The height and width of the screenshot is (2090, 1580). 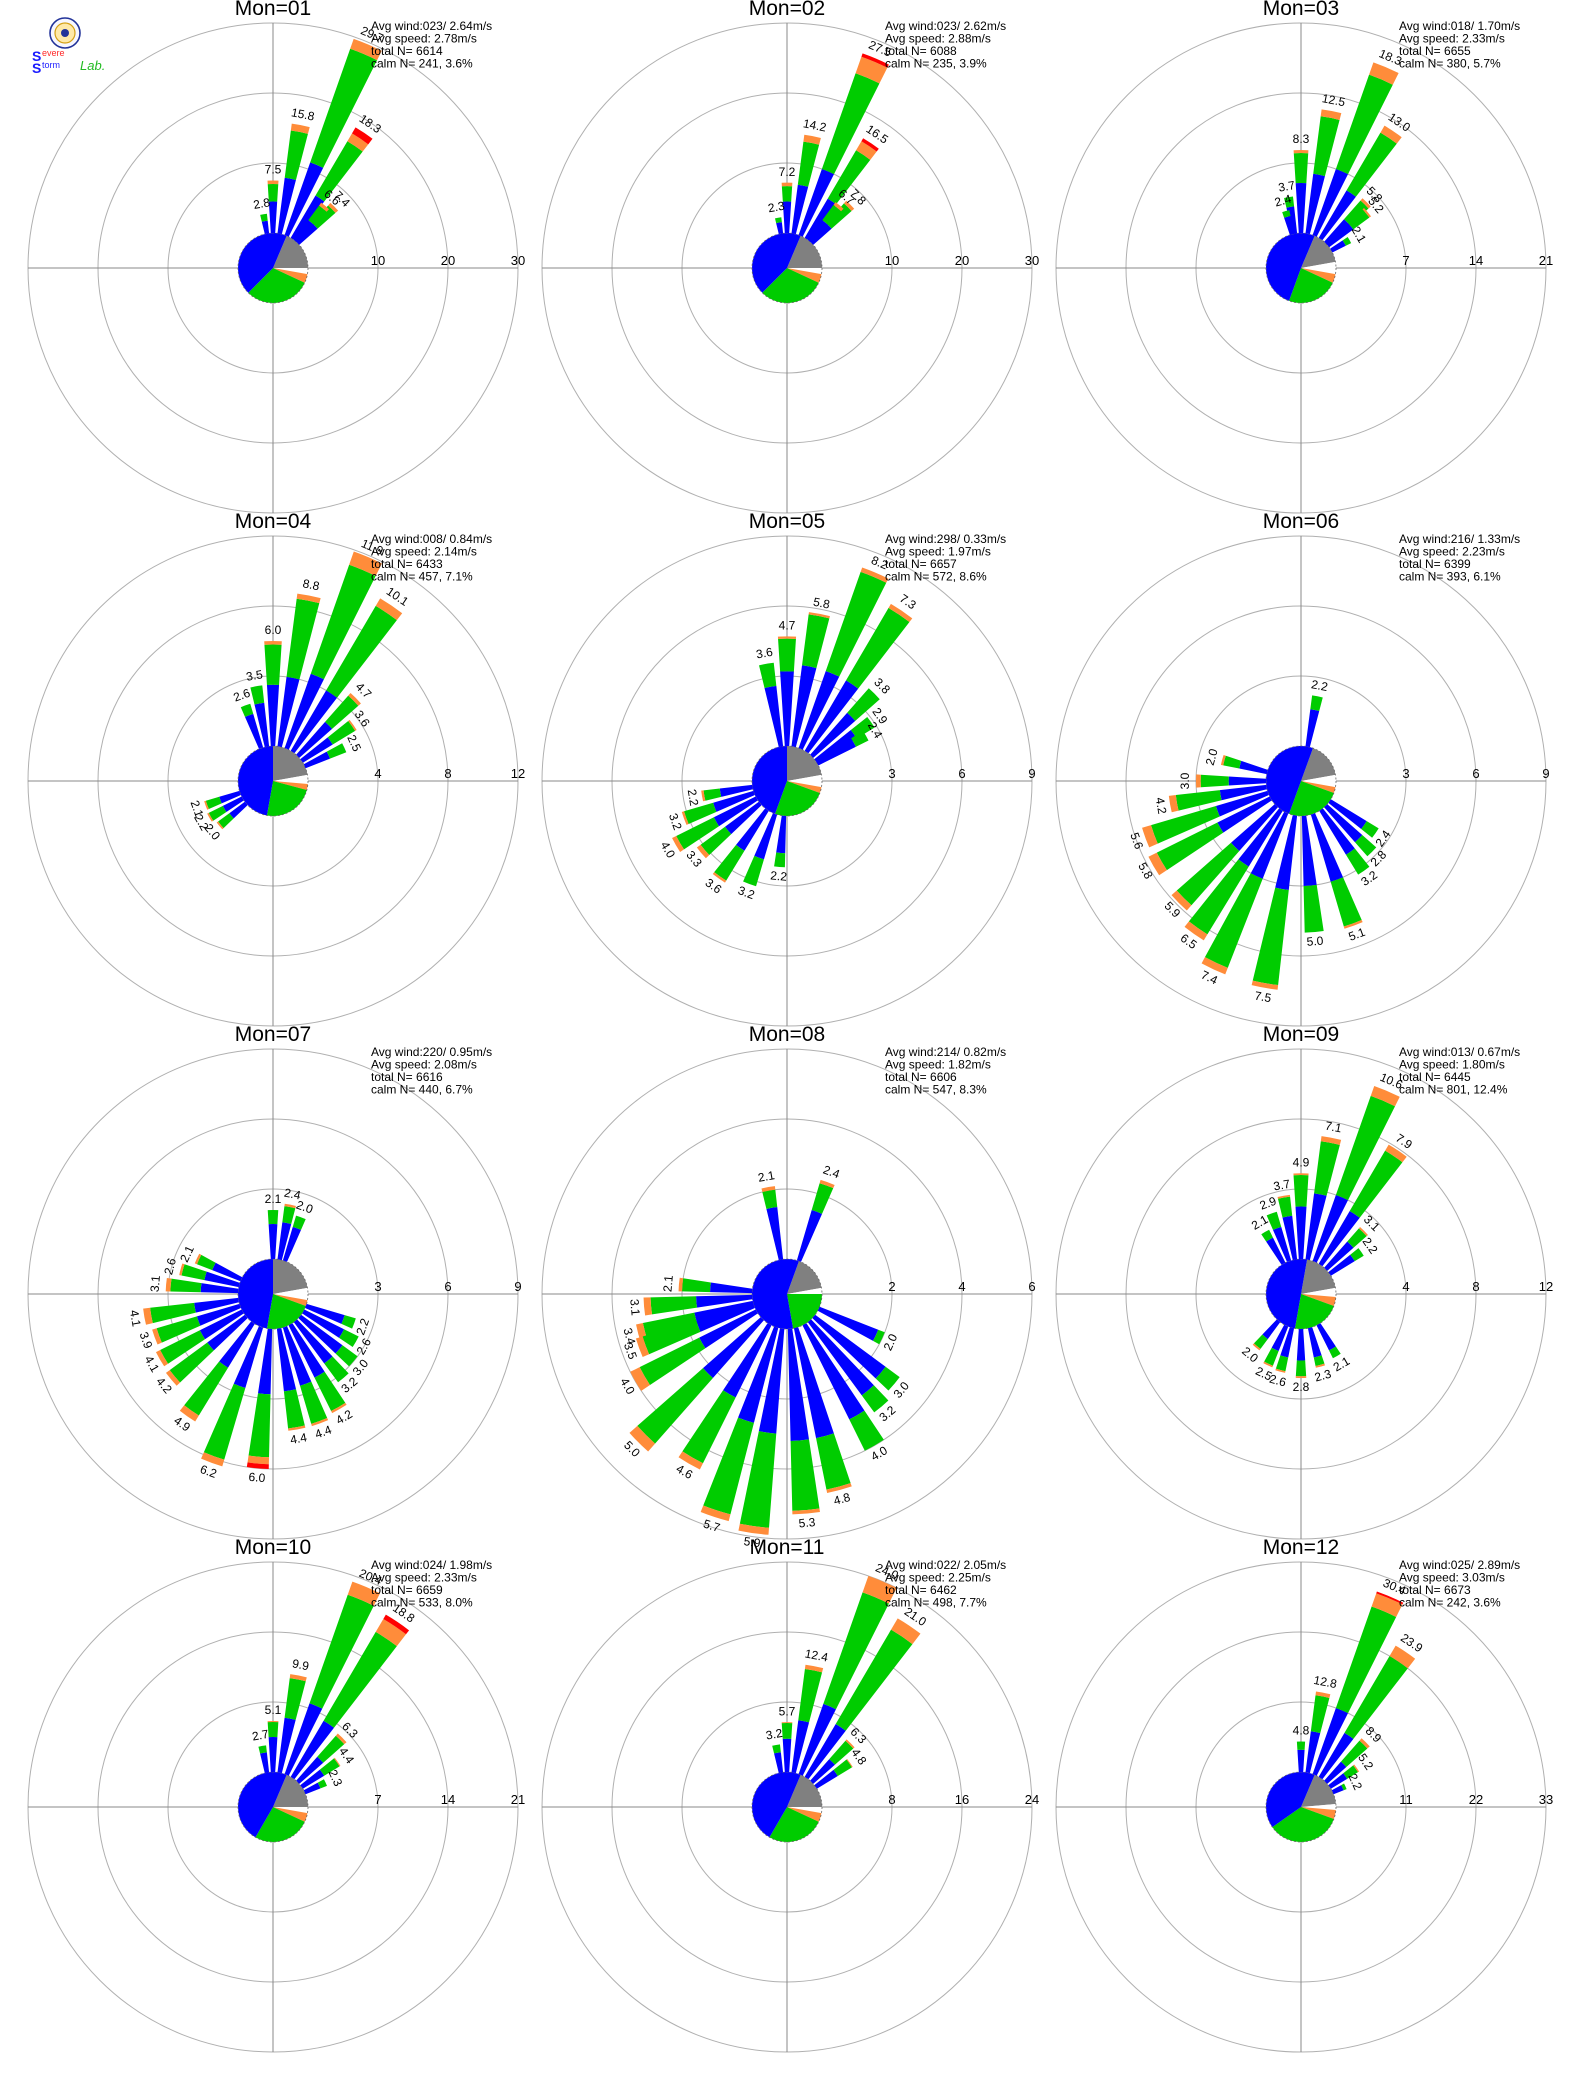 What do you see at coordinates (273, 1034) in the screenshot?
I see `panel-title: Mon=07` at bounding box center [273, 1034].